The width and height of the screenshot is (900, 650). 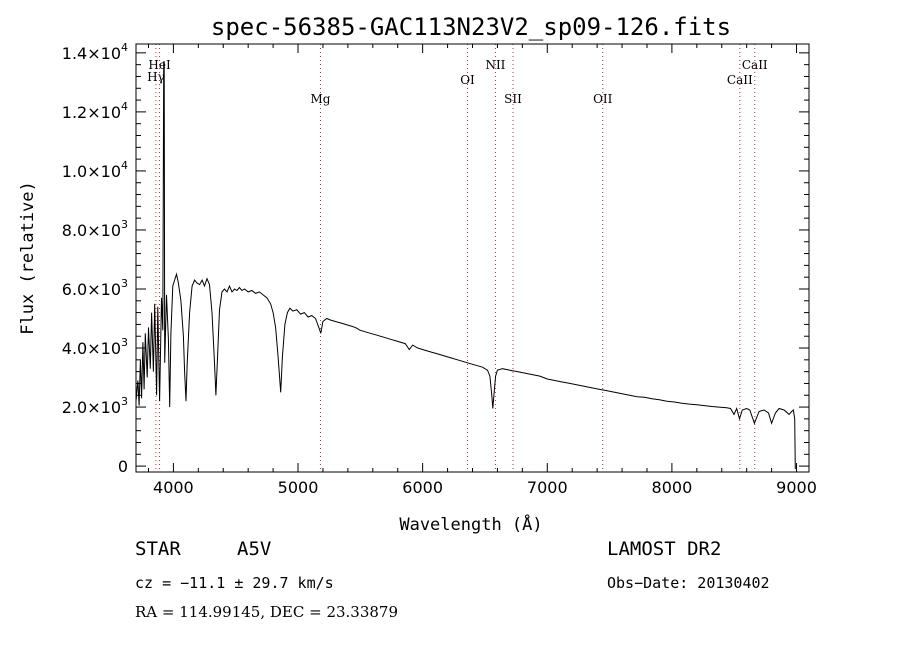 What do you see at coordinates (234, 583) in the screenshot?
I see `redshift-velocity: cz = −11.1 ± 29.7 km/s` at bounding box center [234, 583].